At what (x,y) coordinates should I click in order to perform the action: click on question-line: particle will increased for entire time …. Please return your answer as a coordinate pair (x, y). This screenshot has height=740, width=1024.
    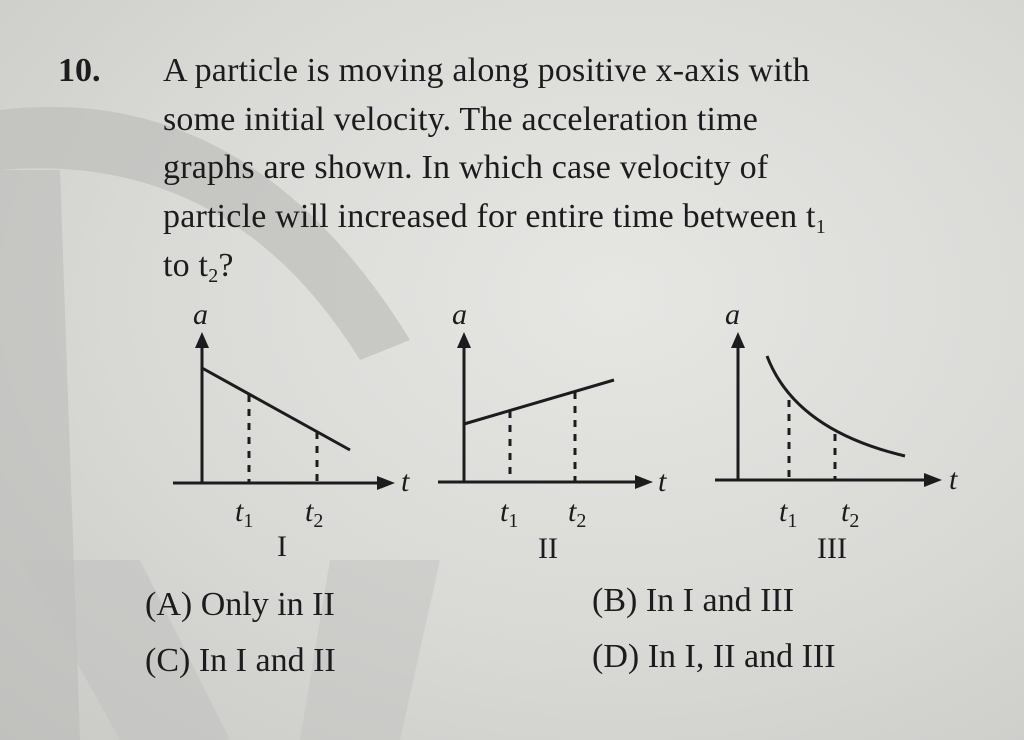
    Looking at the image, I should click on (494, 218).